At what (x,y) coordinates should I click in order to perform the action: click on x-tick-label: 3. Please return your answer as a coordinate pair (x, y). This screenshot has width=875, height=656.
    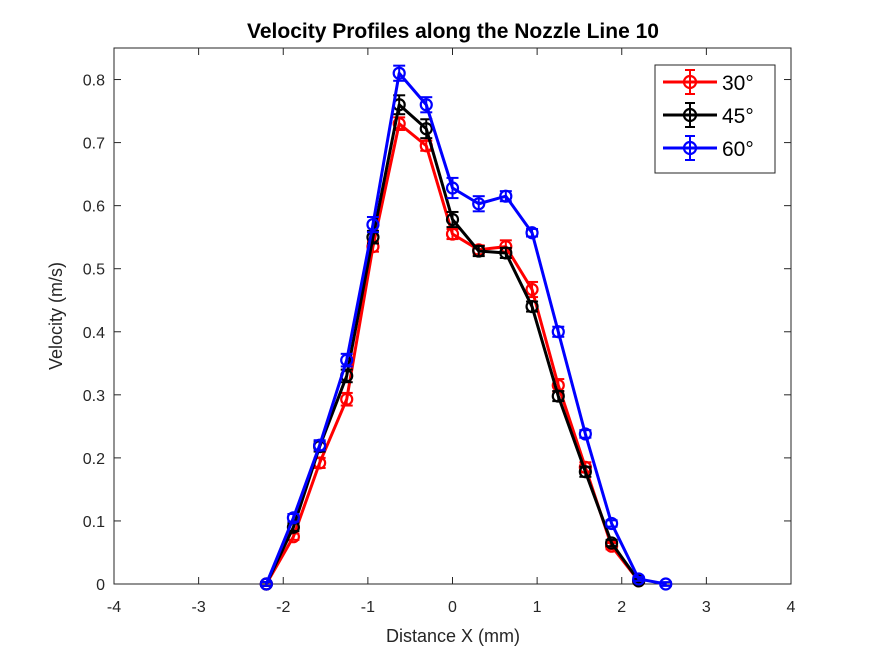
    Looking at the image, I should click on (706, 607).